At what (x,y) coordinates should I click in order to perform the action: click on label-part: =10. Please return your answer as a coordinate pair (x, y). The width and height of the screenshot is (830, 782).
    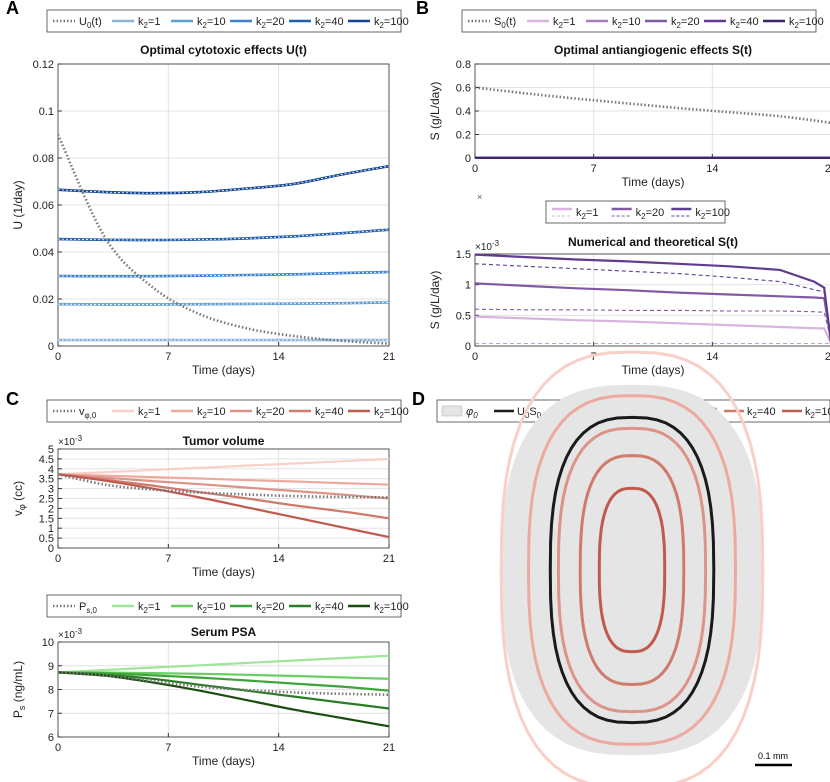
    Looking at the image, I should click on (216, 412).